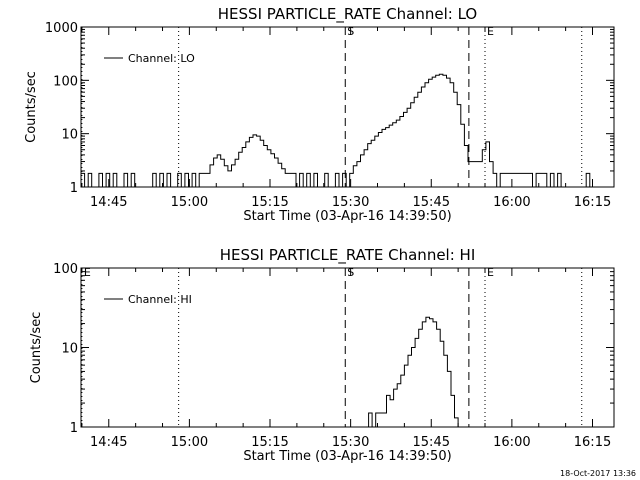 The height and width of the screenshot is (480, 640). I want to click on chart-title: HESSI PARTICLE_RATE Channel: HI, so click(348, 255).